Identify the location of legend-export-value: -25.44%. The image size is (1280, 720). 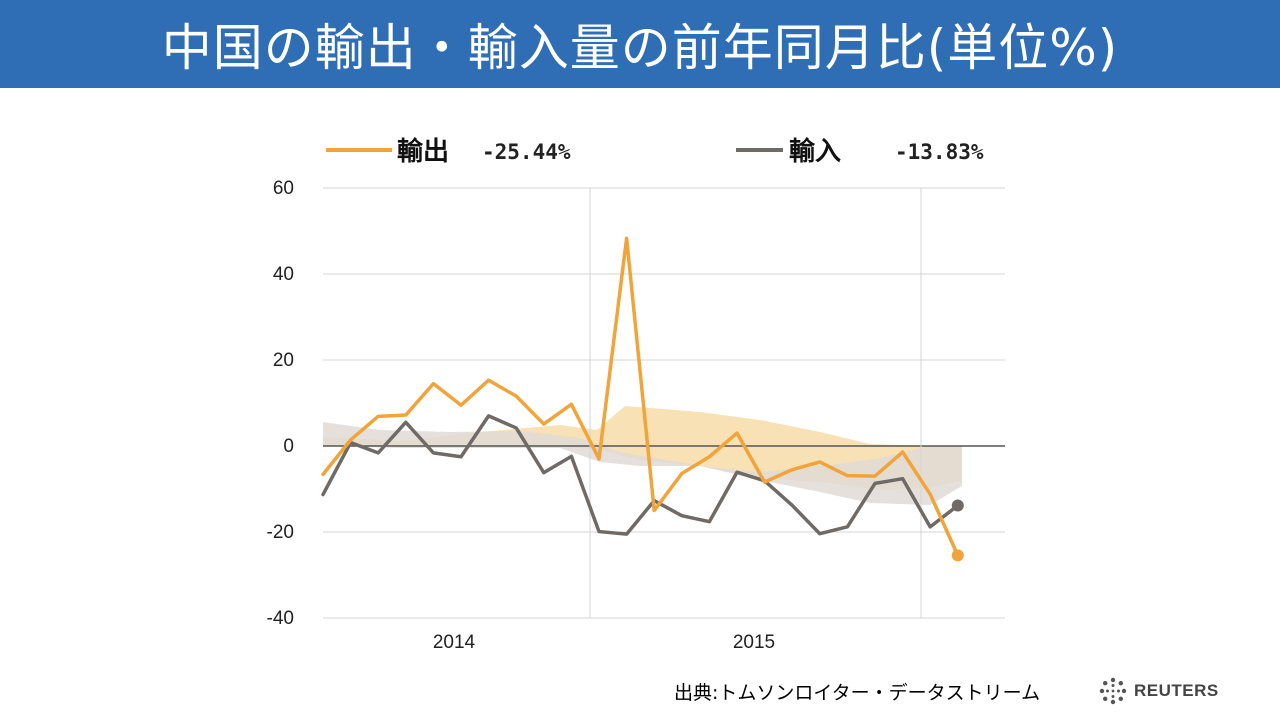
(526, 152).